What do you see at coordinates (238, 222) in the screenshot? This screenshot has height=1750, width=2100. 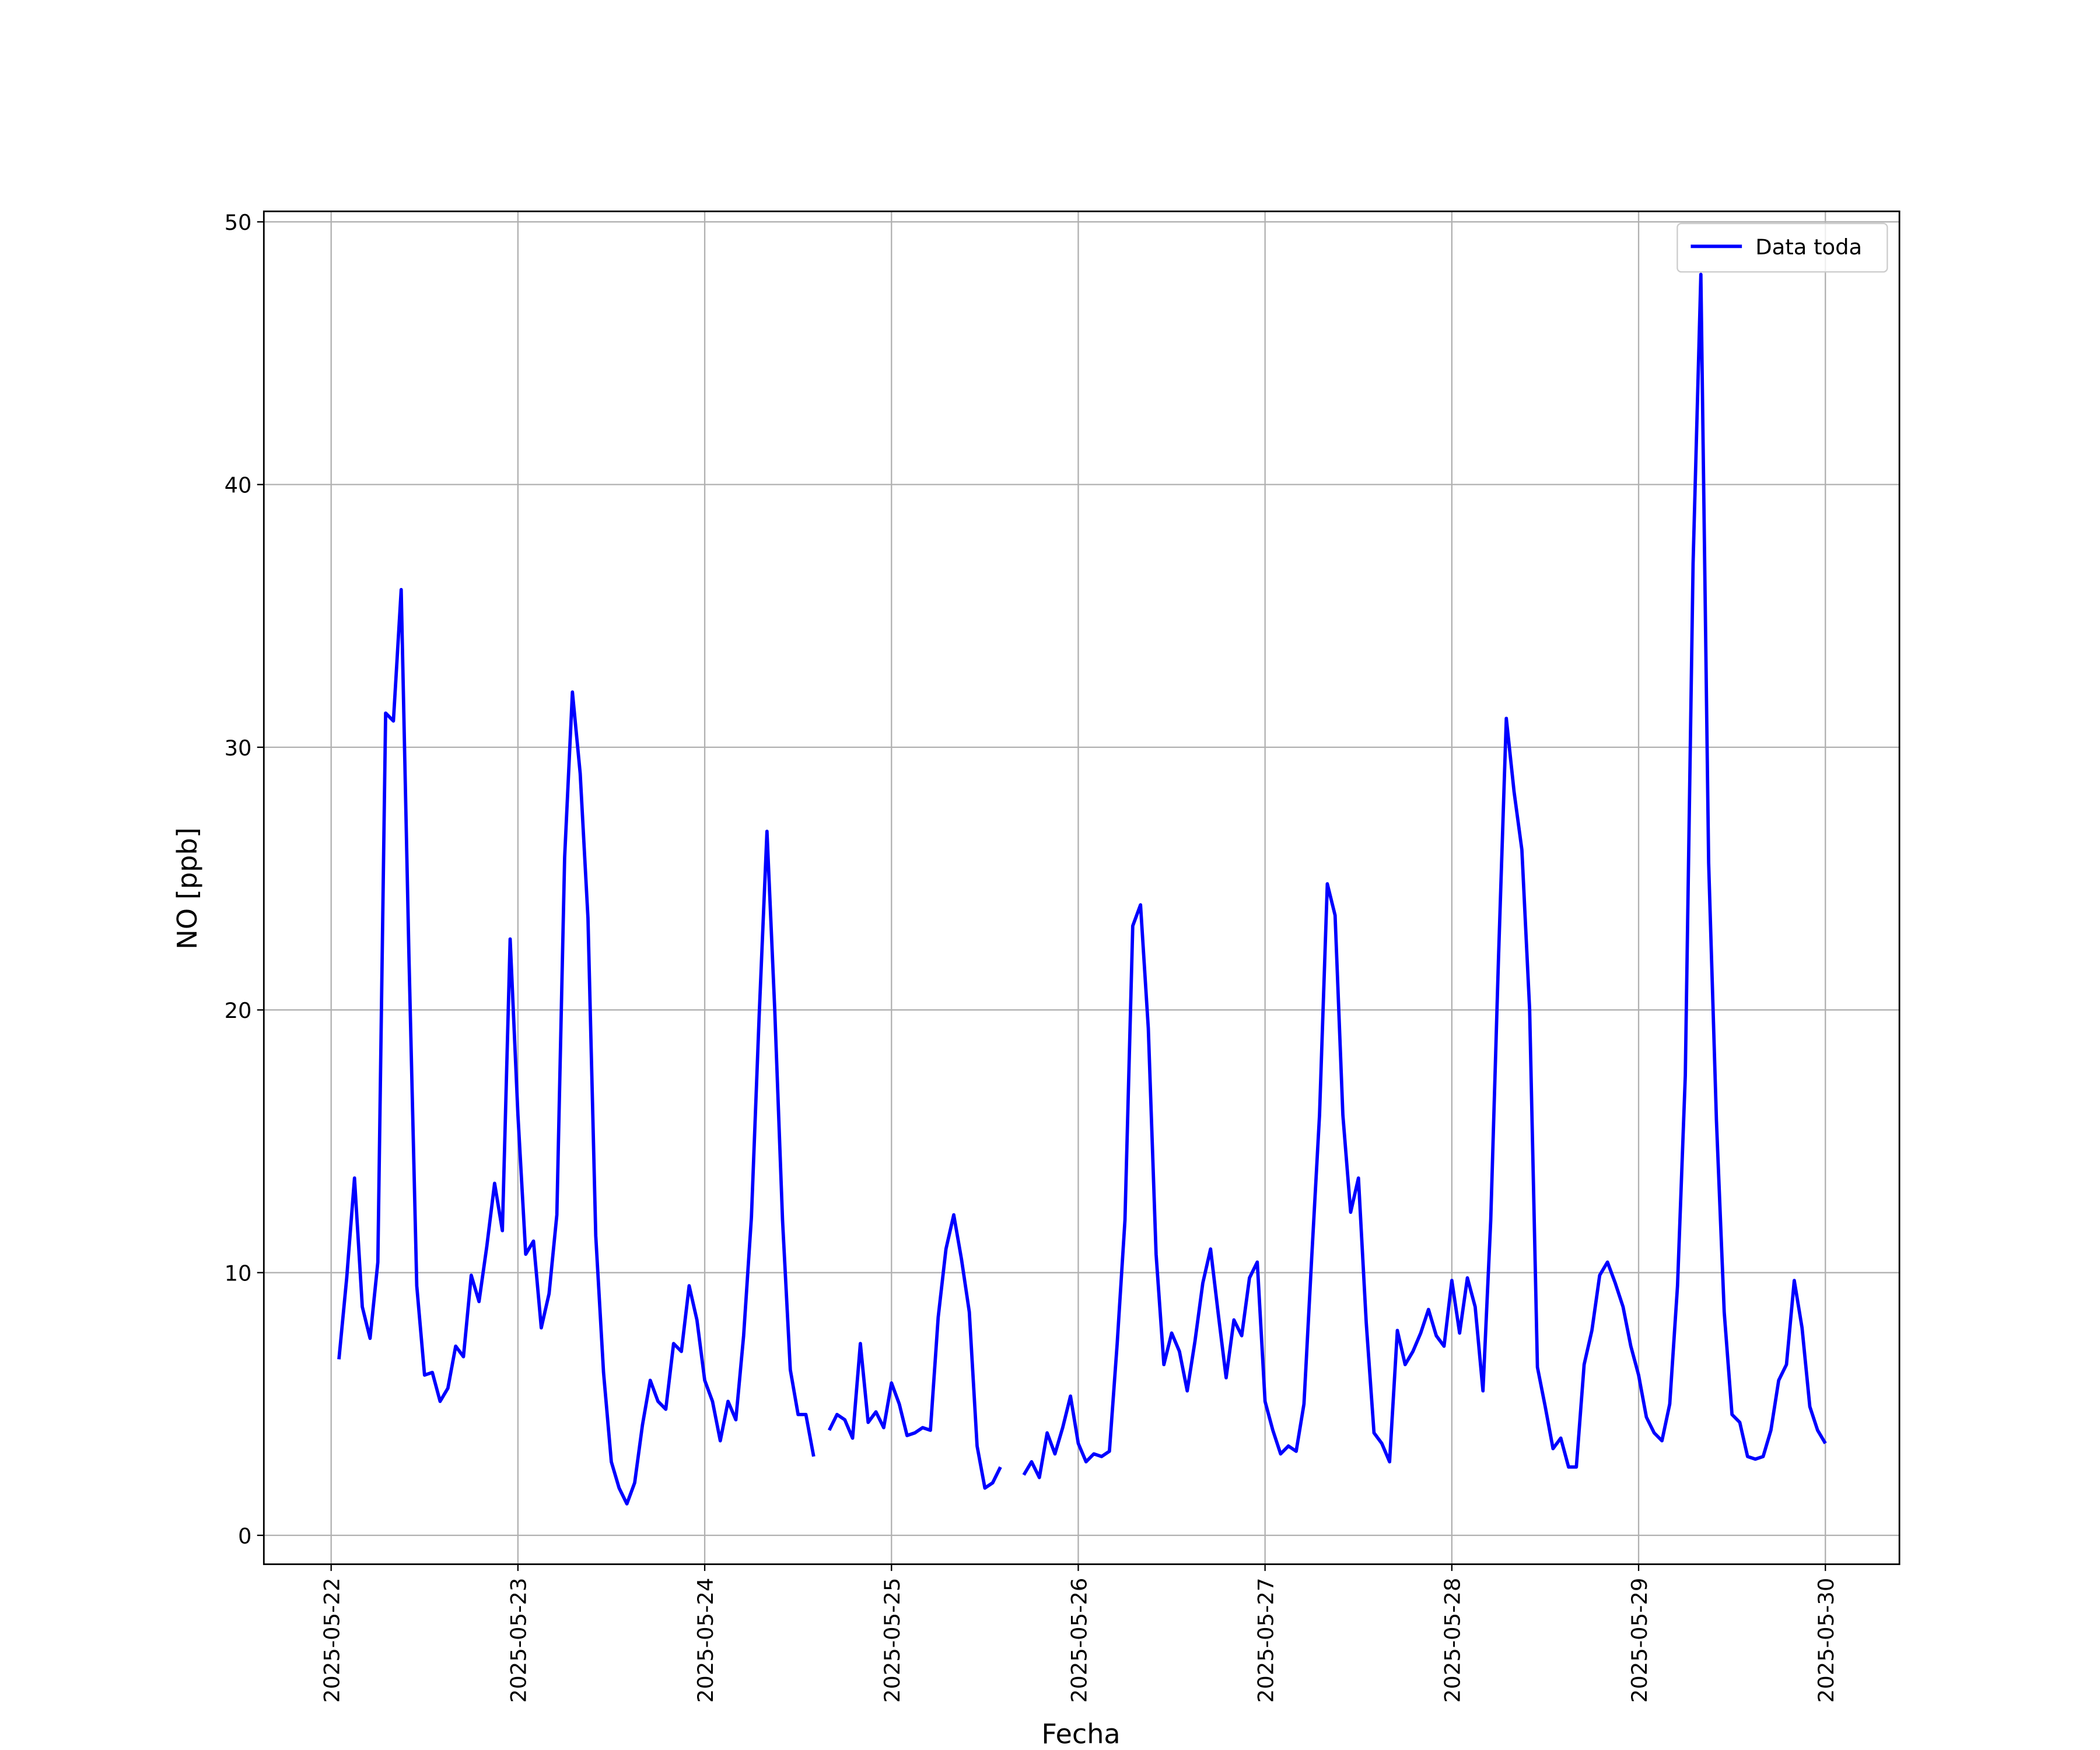 I see `y-tick-label: 50` at bounding box center [238, 222].